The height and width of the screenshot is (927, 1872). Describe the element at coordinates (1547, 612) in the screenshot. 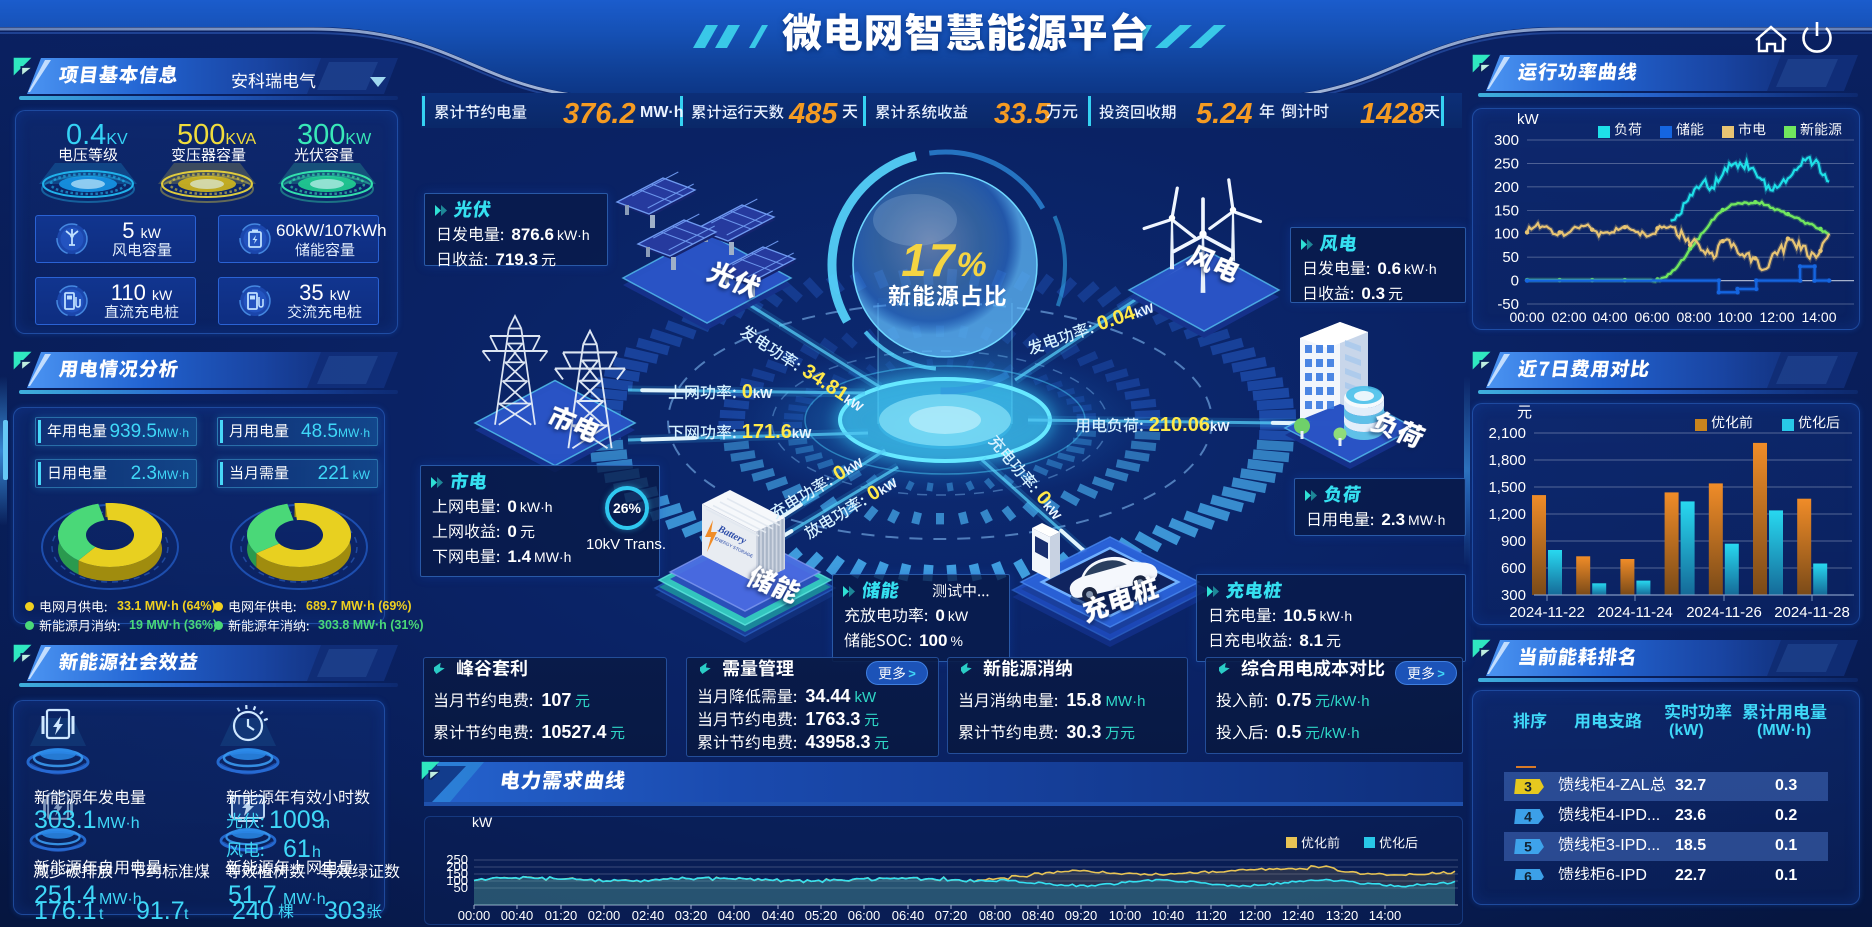

I see `svg-text: 2024-11-22` at that location.